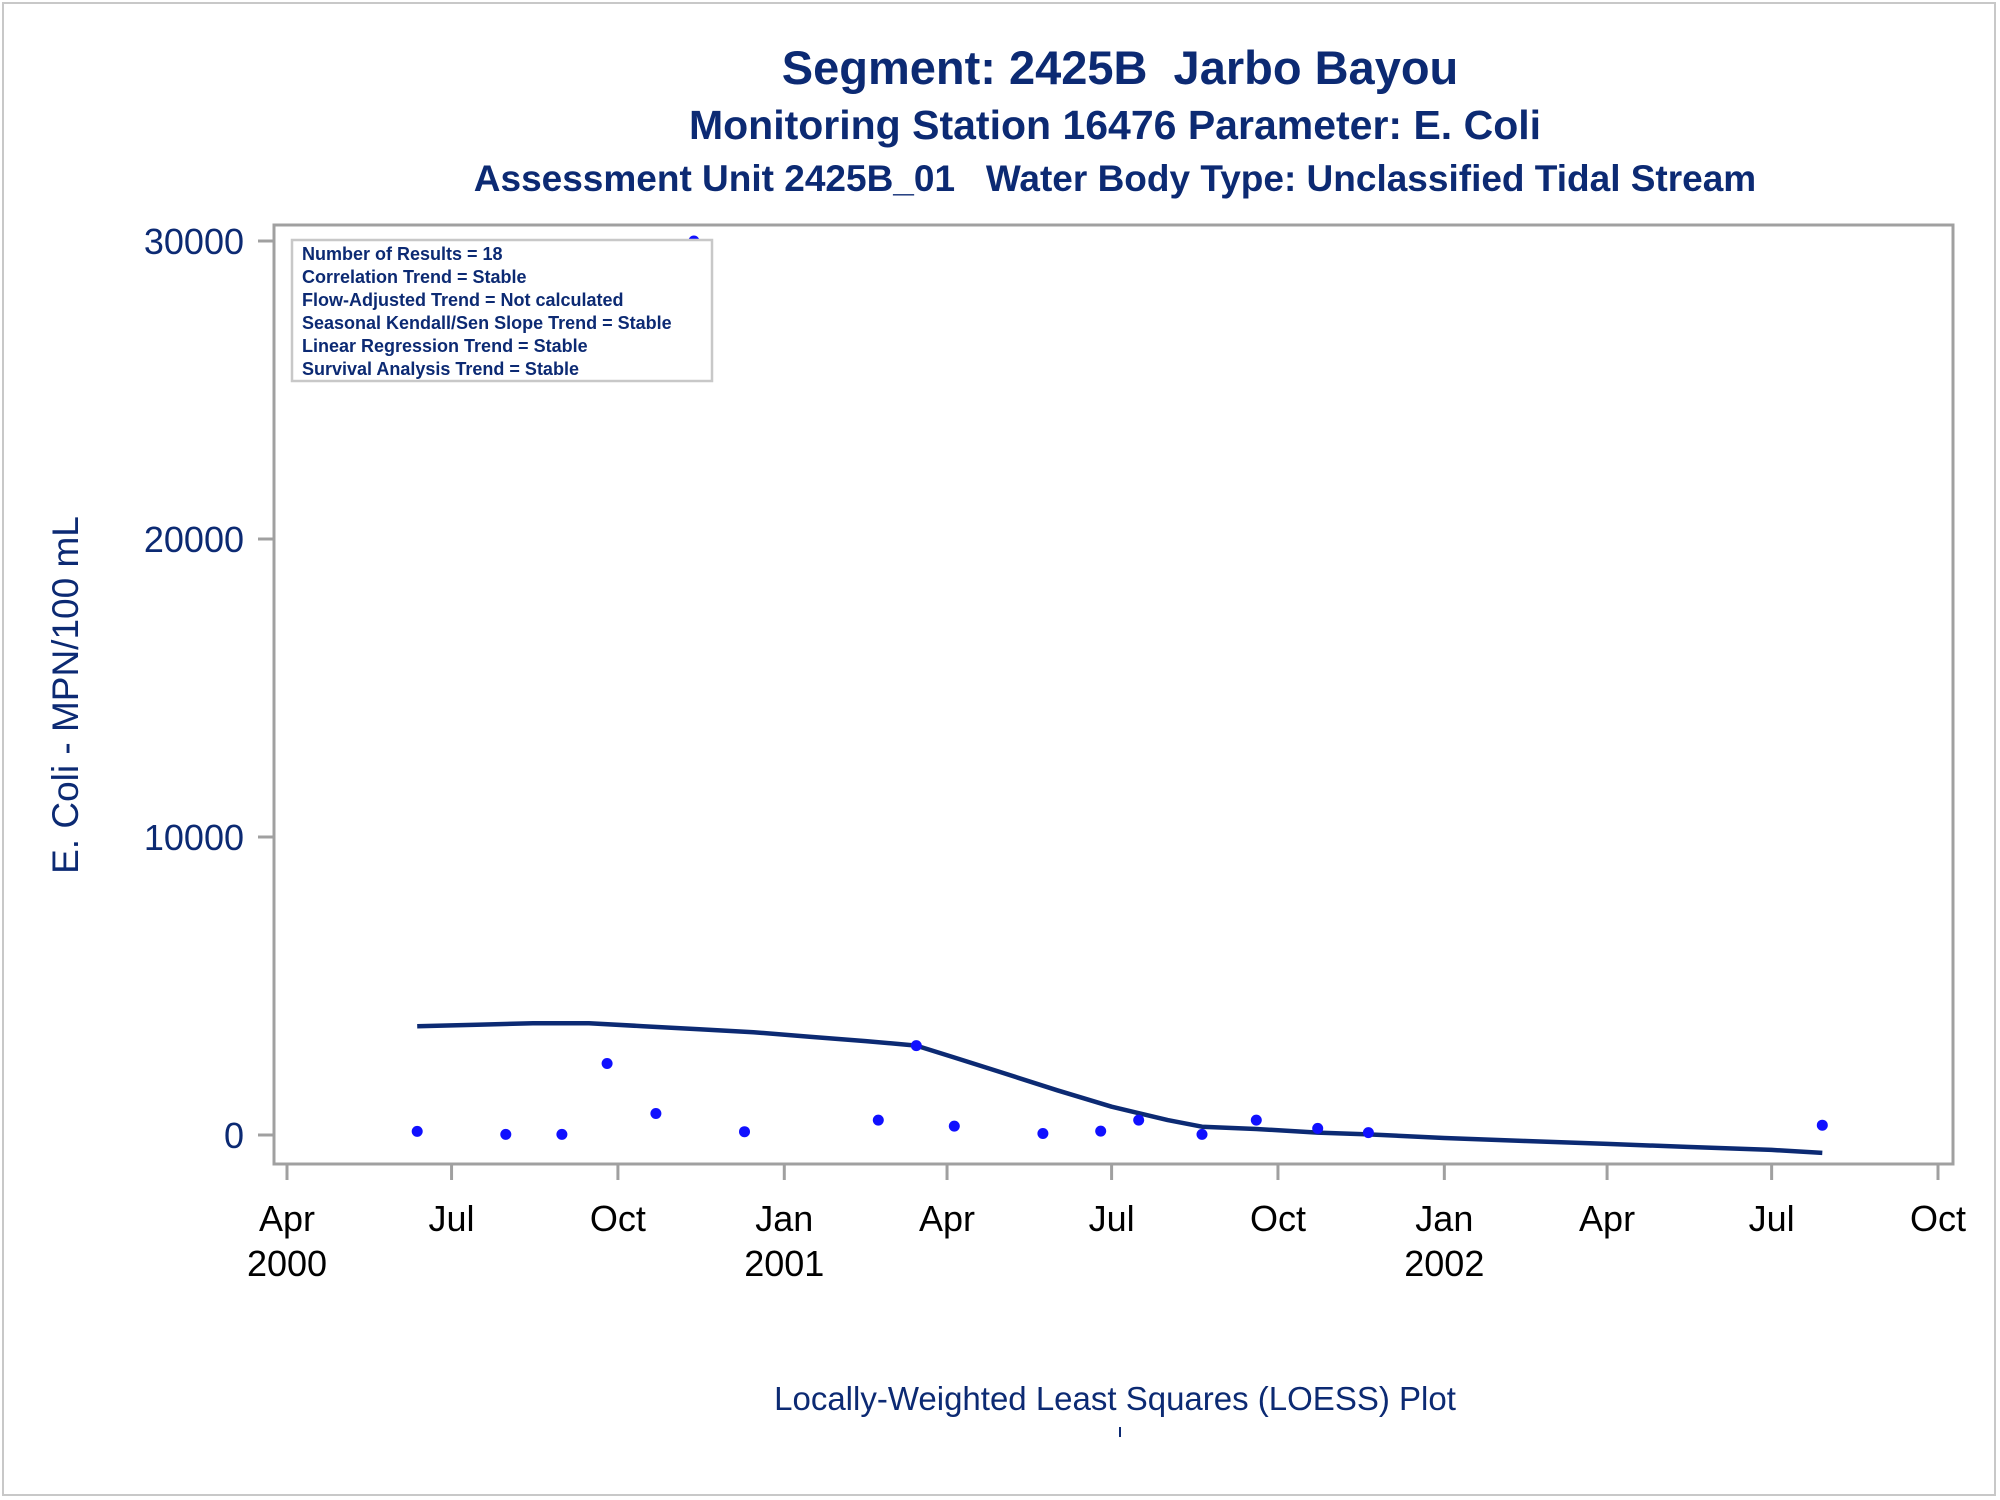 Image resolution: width=2000 pixels, height=1500 pixels. Describe the element at coordinates (1938, 1218) in the screenshot. I see `x-tick-label-10: Oct` at that location.